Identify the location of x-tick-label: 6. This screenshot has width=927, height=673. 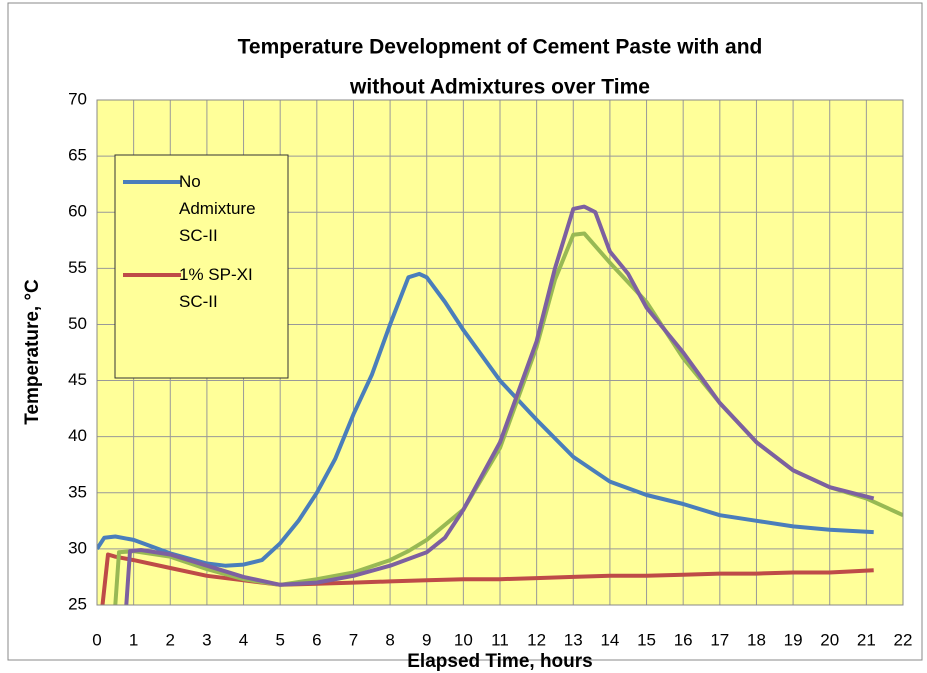
(316, 639).